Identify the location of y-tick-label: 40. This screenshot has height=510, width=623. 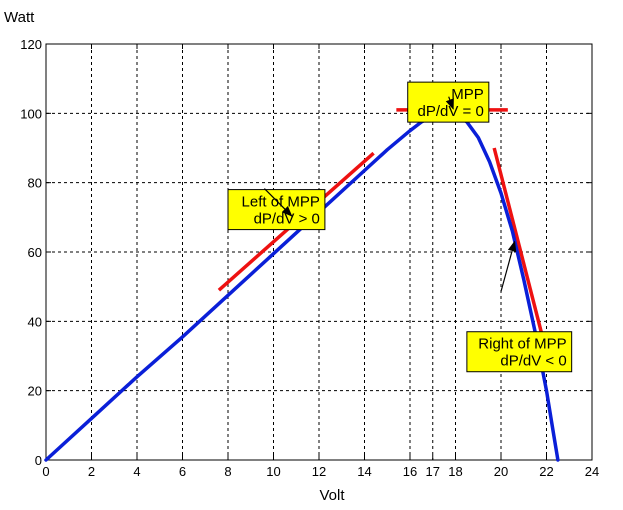
(35, 321).